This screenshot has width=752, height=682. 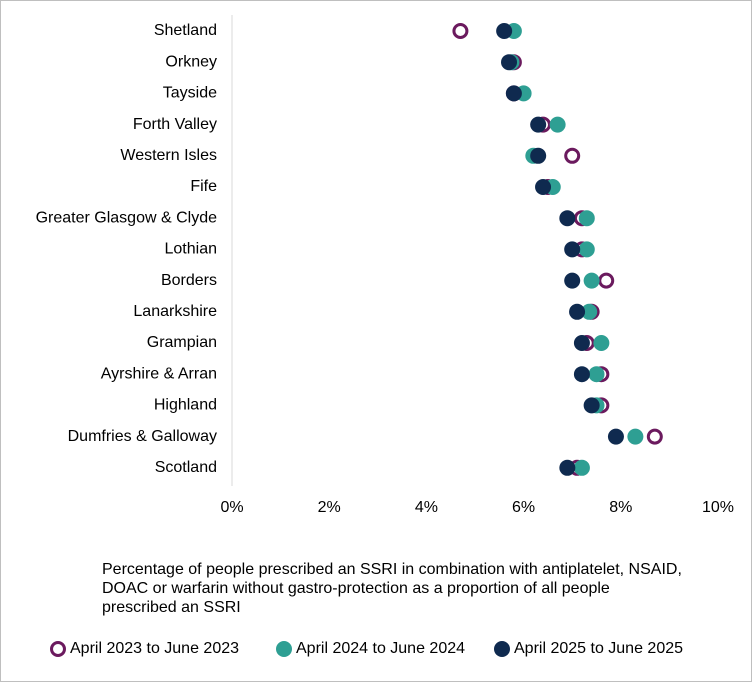 What do you see at coordinates (718, 507) in the screenshot?
I see `x-tick-label: 10%` at bounding box center [718, 507].